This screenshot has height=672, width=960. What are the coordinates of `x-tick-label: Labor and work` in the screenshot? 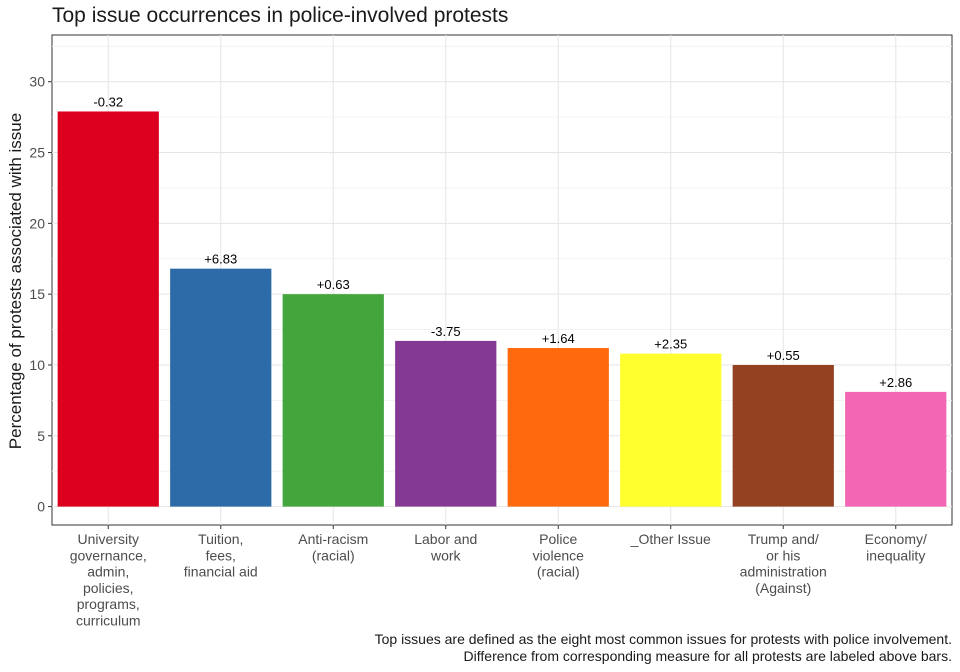 It's located at (445, 547).